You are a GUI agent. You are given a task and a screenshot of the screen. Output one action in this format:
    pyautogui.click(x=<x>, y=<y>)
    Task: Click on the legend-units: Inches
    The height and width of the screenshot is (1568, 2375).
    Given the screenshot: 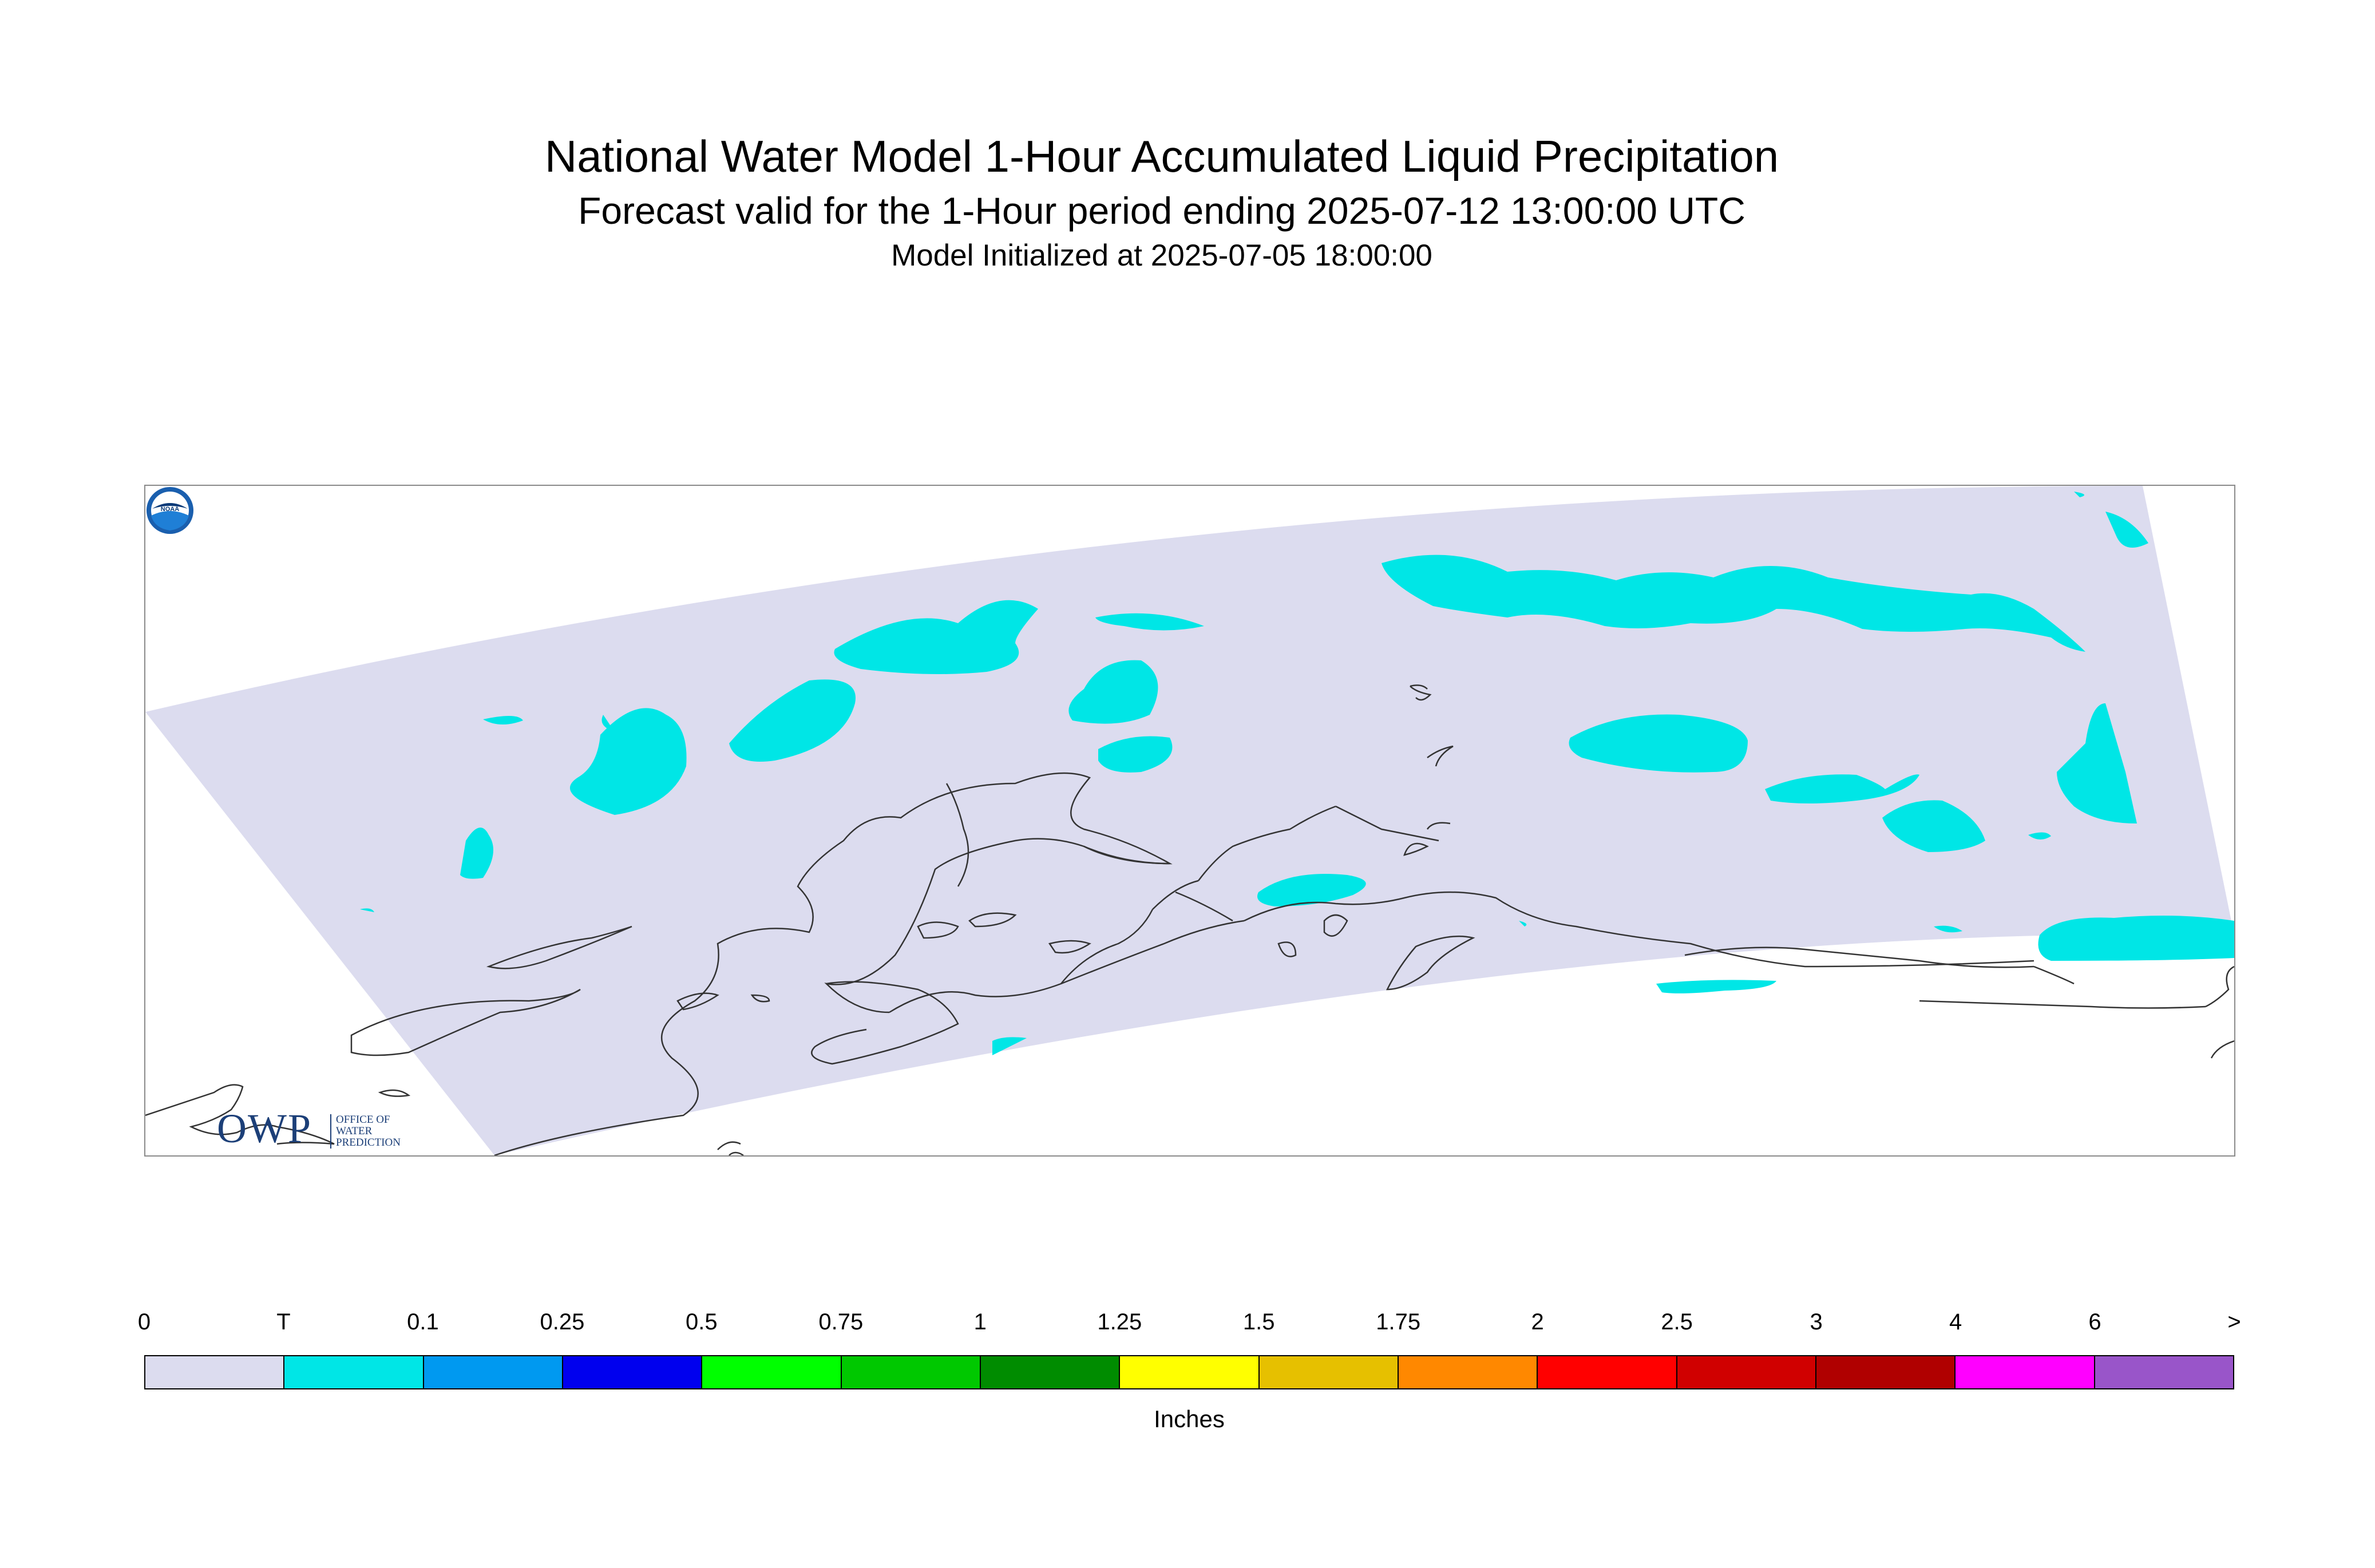 What is the action you would take?
    pyautogui.click(x=1189, y=1418)
    